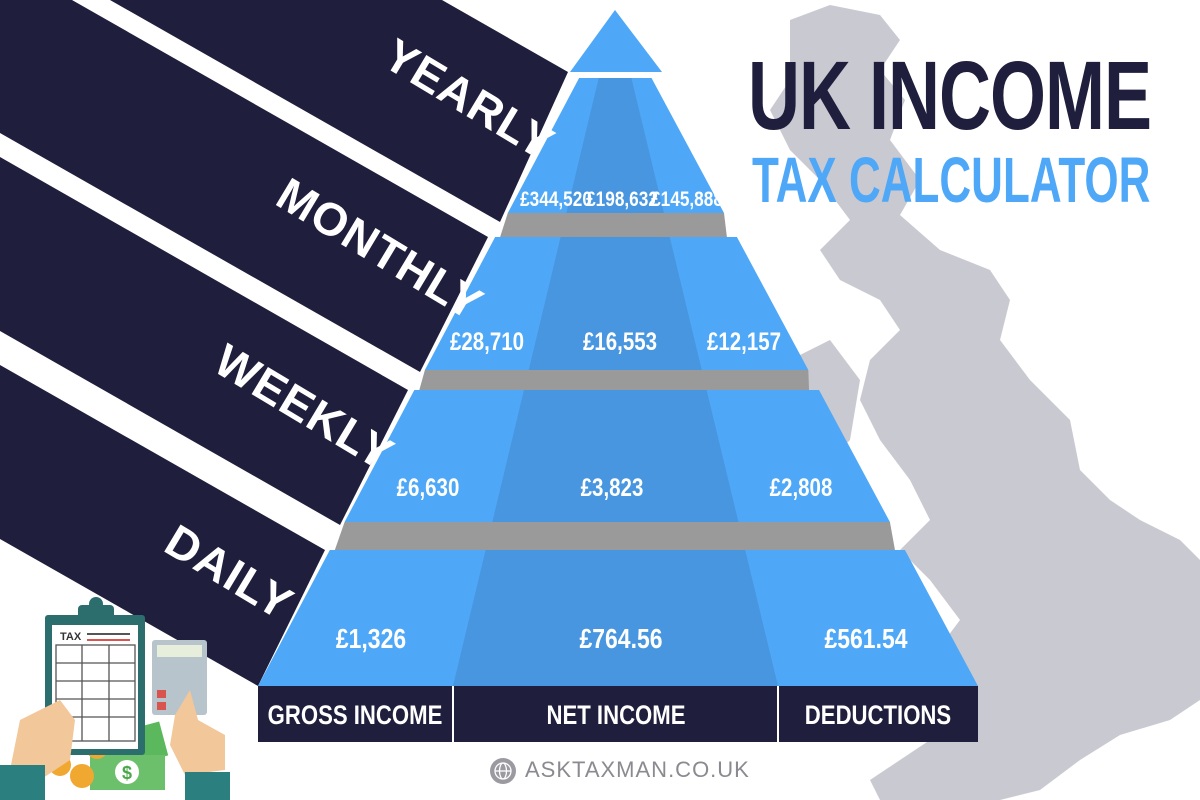  I want to click on column-gross-income: GROSS INCOME, so click(355, 715).